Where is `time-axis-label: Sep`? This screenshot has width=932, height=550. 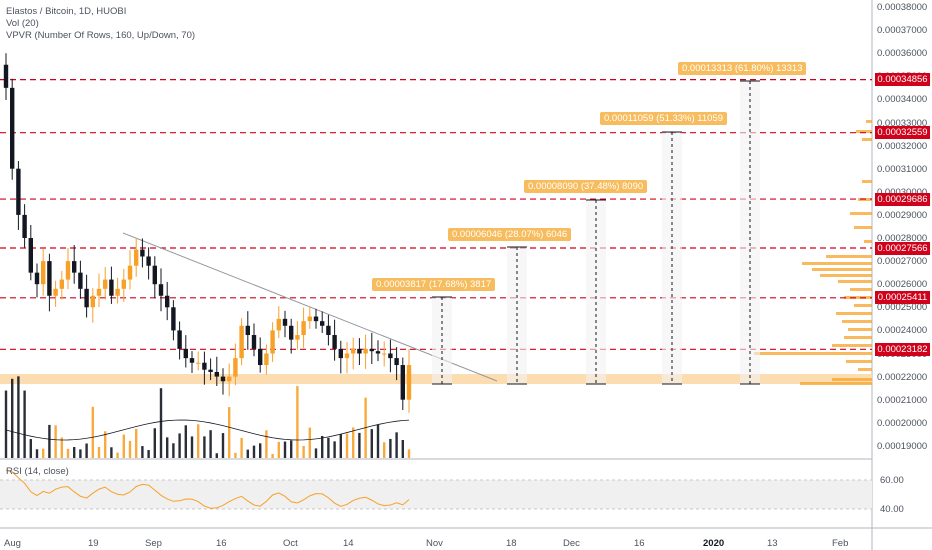 time-axis-label: Sep is located at coordinates (153, 543).